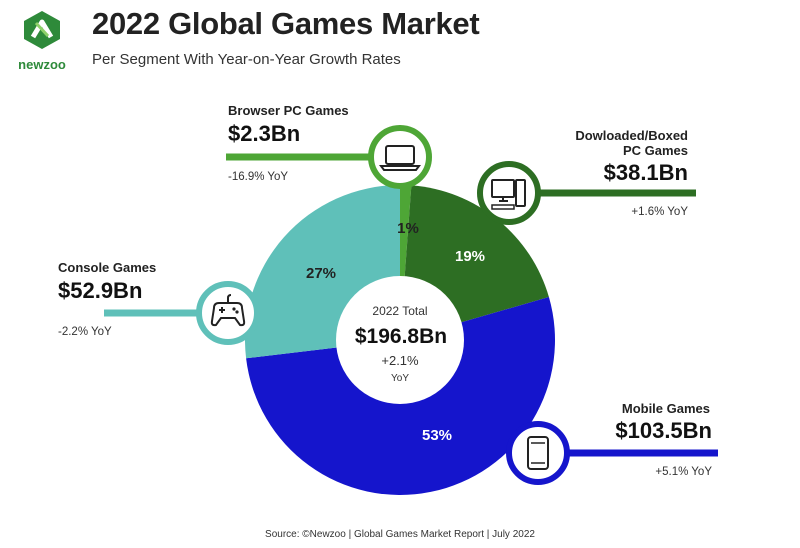 Image resolution: width=800 pixels, height=548 pixels. Describe the element at coordinates (264, 133) in the screenshot. I see `segment-value-browser: $2.3Bn` at that location.